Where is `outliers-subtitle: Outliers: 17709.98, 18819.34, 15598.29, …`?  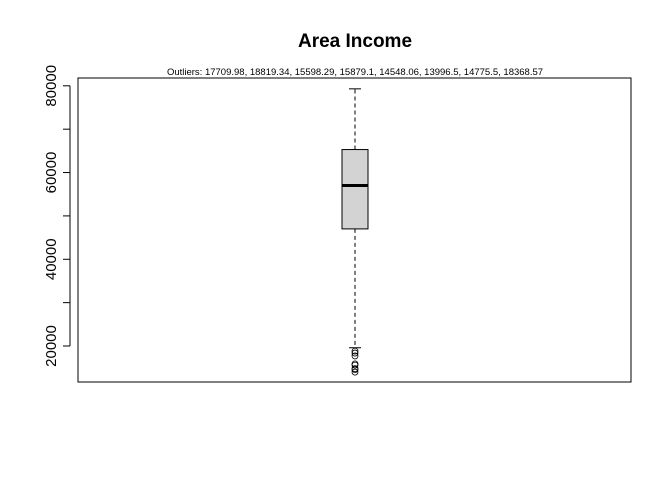 outliers-subtitle: Outliers: 17709.98, 18819.34, 15598.29, … is located at coordinates (355, 72).